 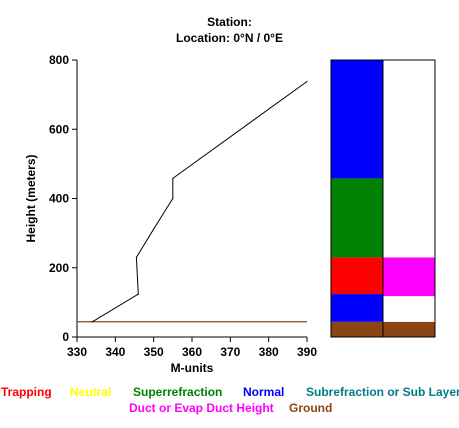 I want to click on y-tick-label-4: 800, so click(x=59, y=60).